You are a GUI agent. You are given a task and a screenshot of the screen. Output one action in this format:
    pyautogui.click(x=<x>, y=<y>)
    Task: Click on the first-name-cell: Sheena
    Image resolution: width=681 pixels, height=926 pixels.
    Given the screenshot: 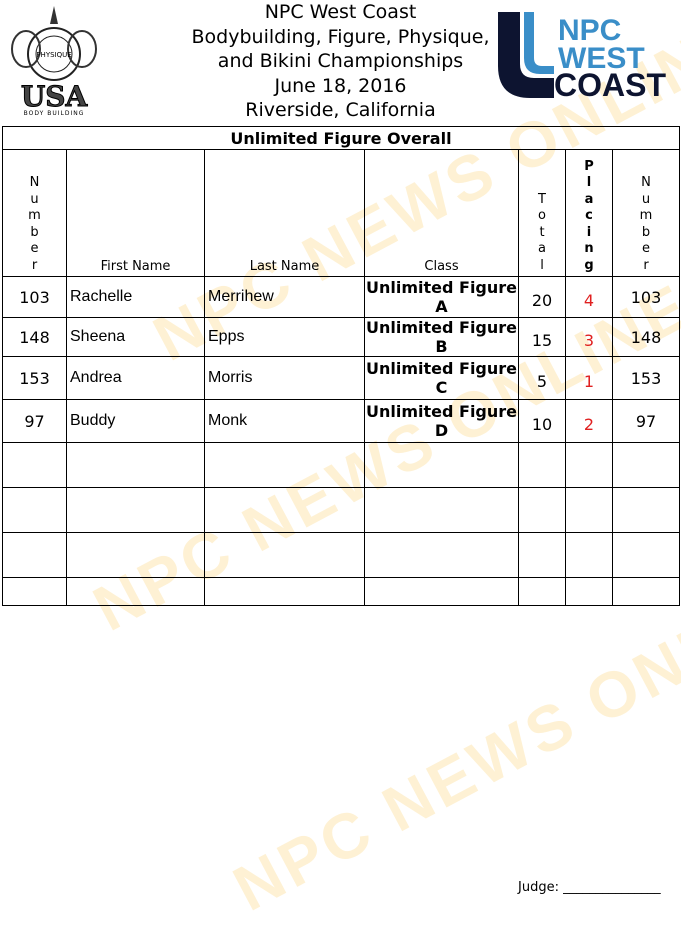 What is the action you would take?
    pyautogui.click(x=135, y=337)
    